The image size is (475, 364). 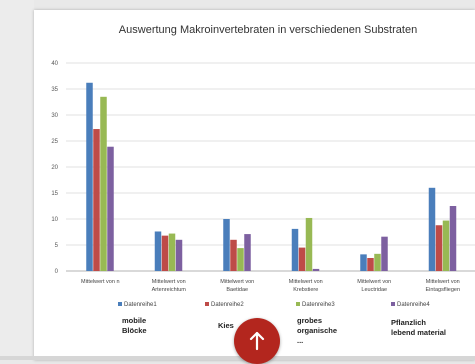 I want to click on x-tick-label: Leuctridae, so click(x=374, y=290).